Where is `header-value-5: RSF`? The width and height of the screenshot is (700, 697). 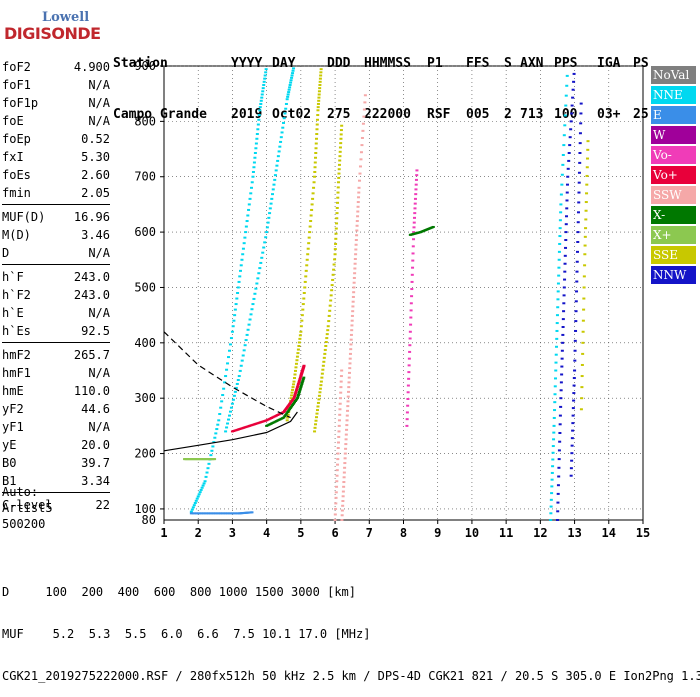 header-value-5: RSF is located at coordinates (439, 114).